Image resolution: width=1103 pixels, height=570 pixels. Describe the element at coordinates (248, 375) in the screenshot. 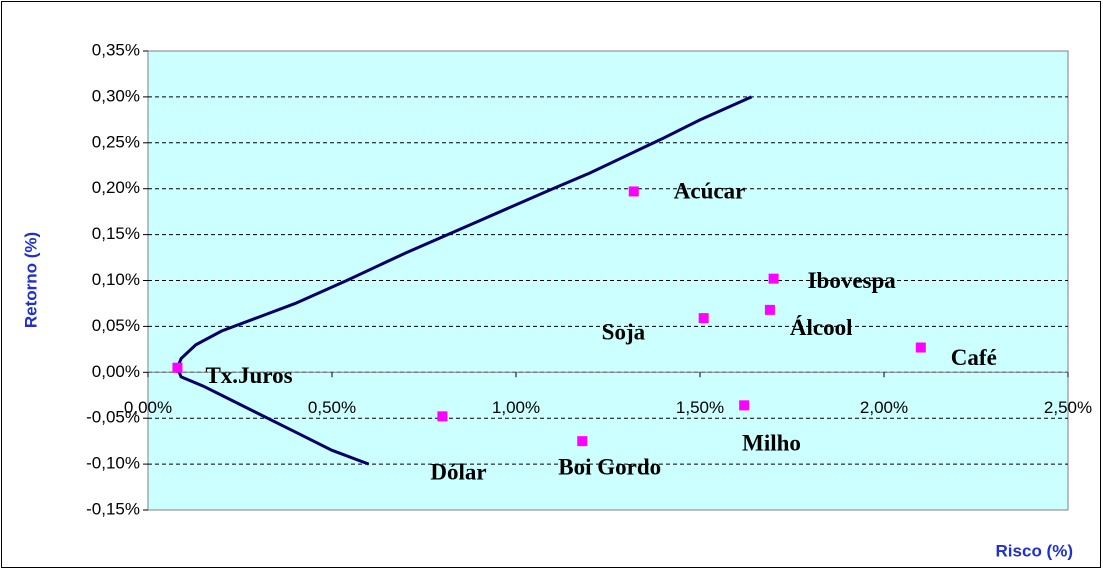

I see `point-label: Tx.Juros` at that location.